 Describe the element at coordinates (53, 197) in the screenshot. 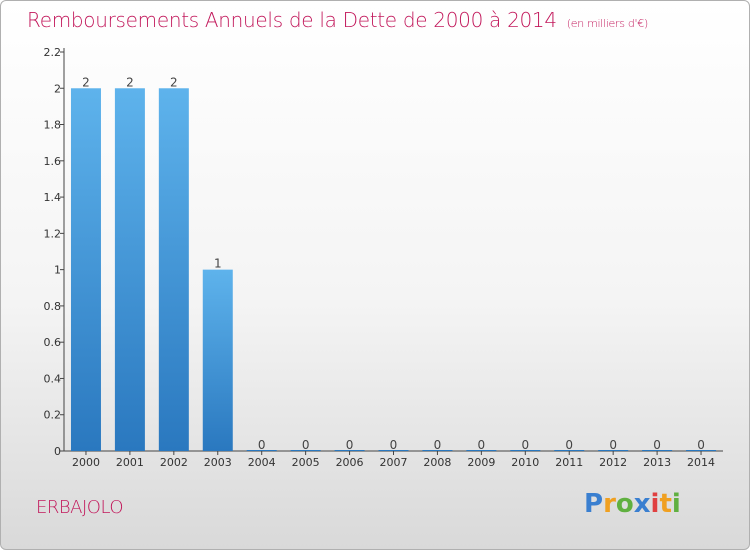

I see `y-tick-label: 1.4` at that location.